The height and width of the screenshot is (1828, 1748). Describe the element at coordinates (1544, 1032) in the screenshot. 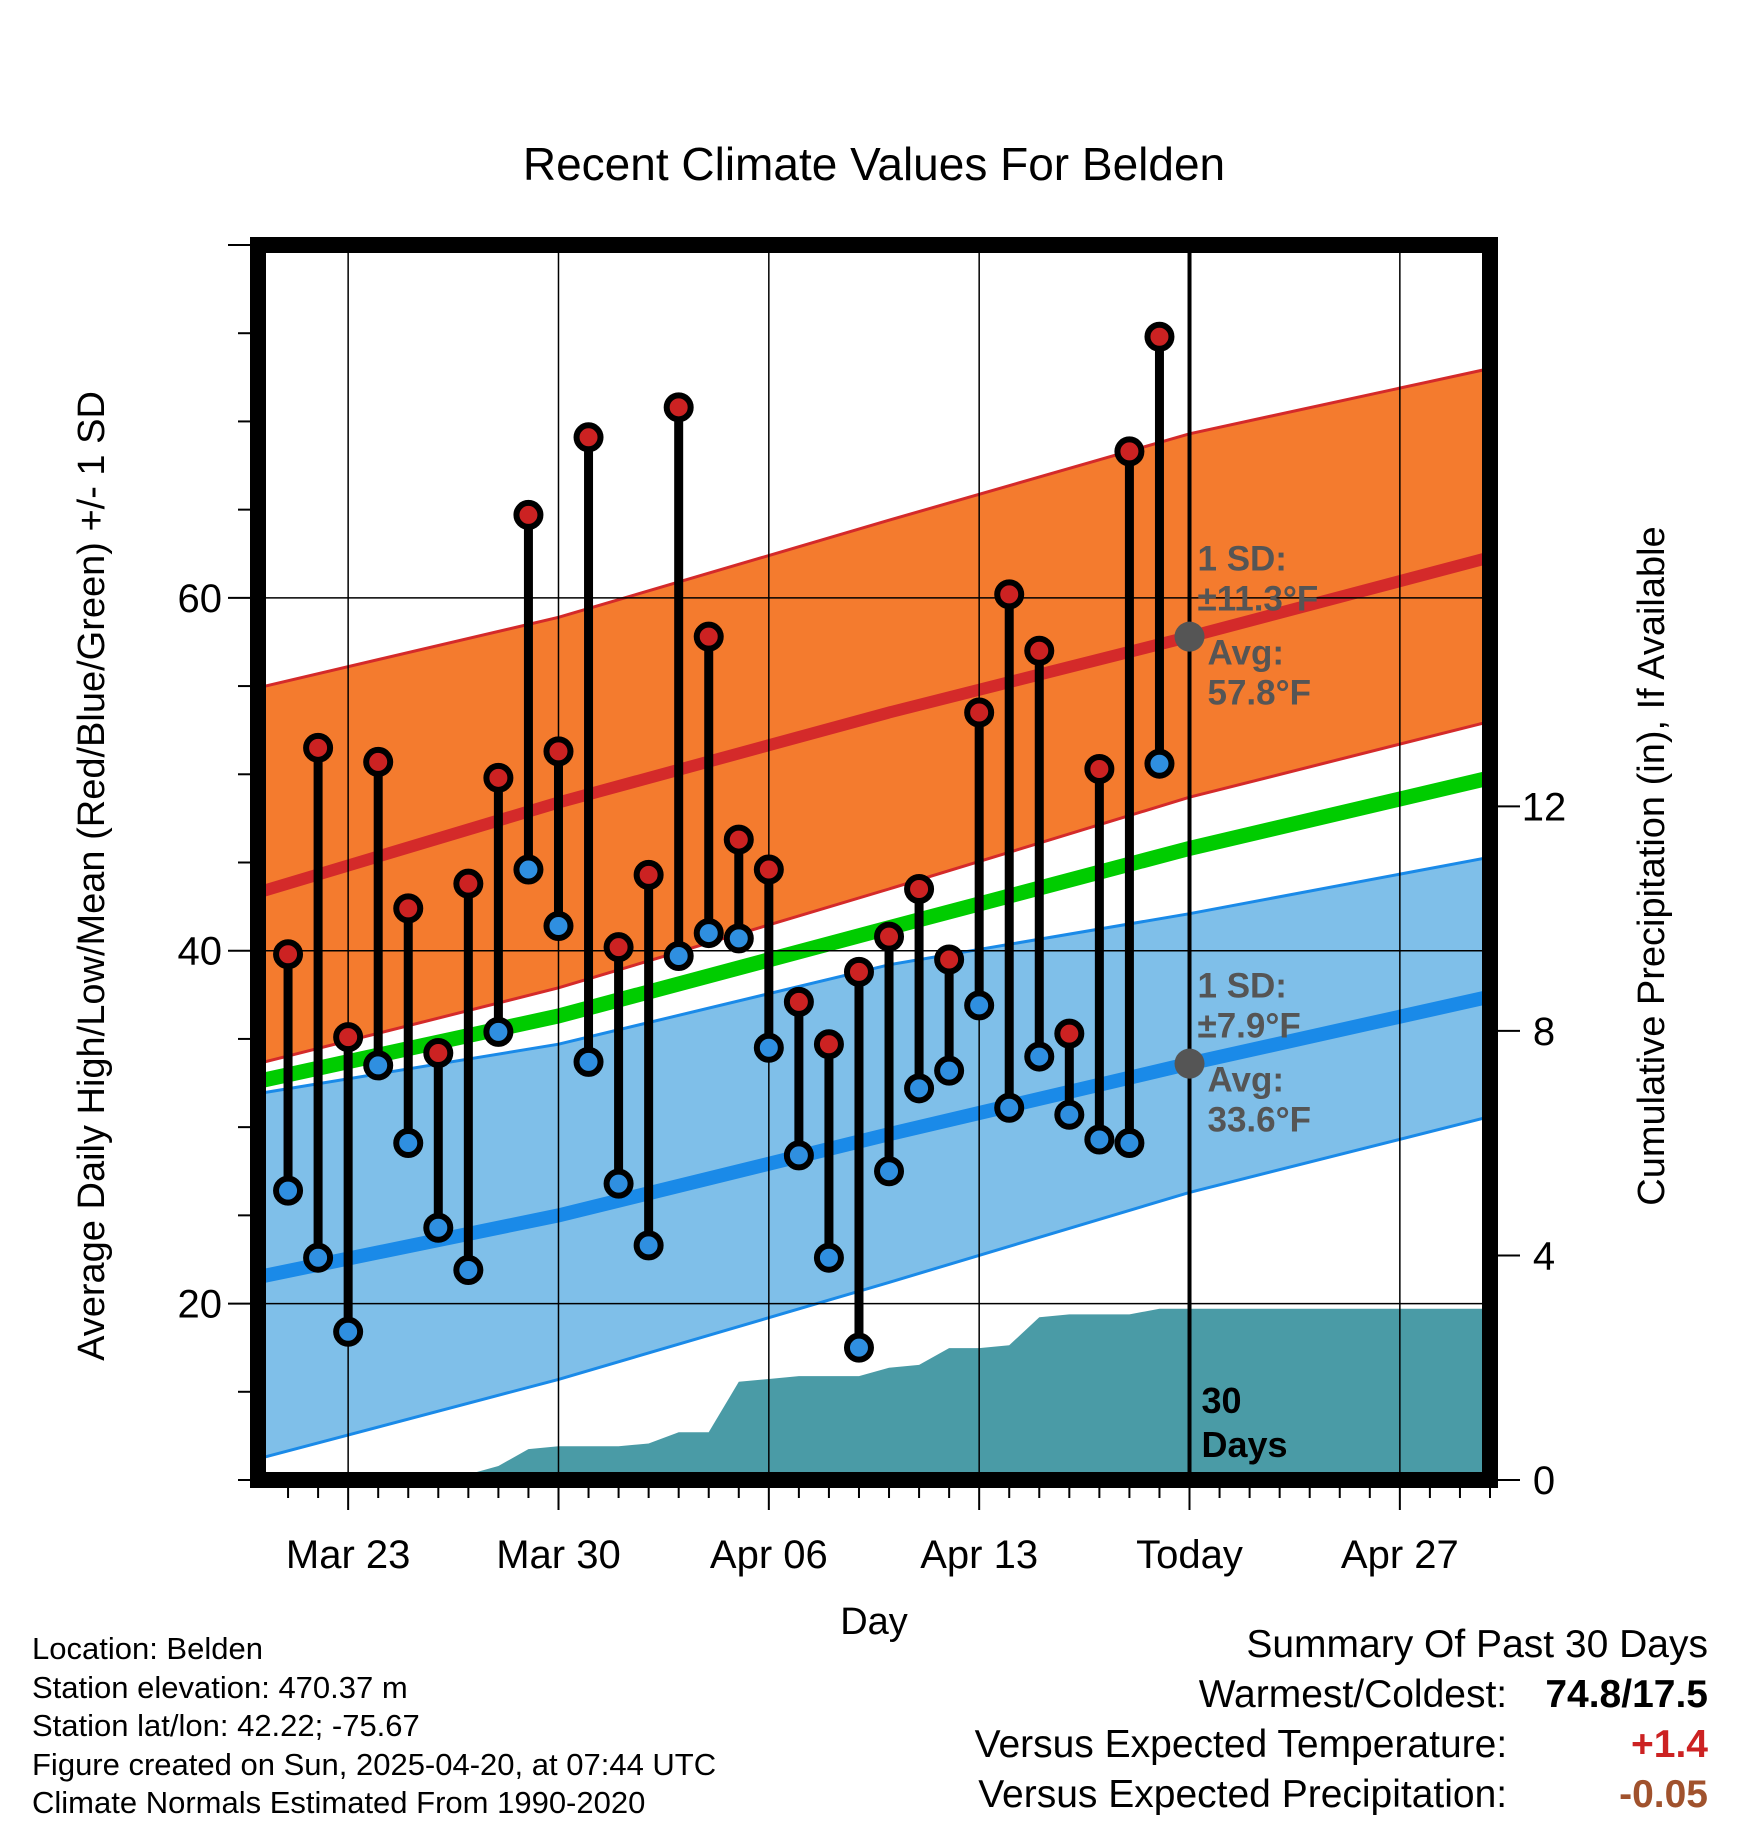

I see `y2-tick-label: 8` at that location.